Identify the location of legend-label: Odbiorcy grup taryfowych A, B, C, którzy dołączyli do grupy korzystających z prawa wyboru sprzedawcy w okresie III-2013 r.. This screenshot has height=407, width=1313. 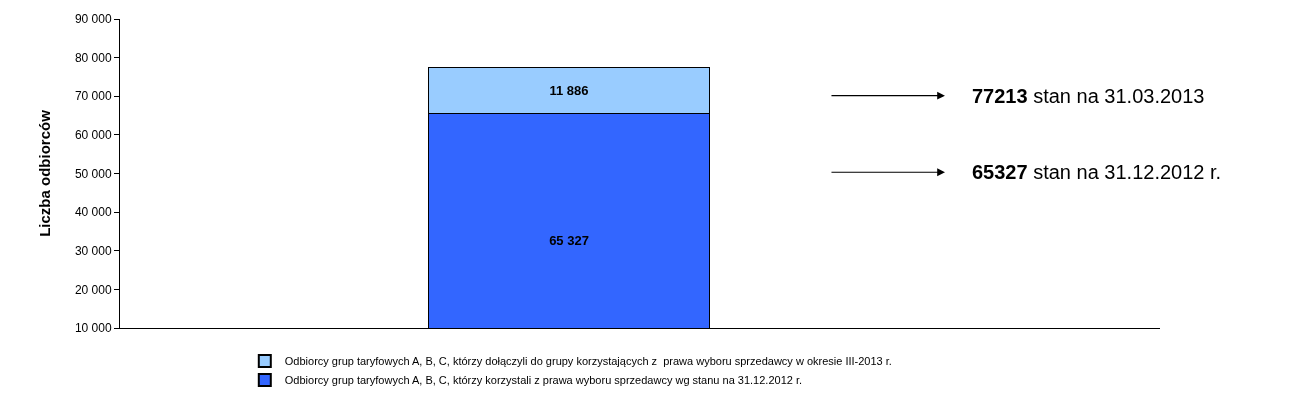
(588, 361).